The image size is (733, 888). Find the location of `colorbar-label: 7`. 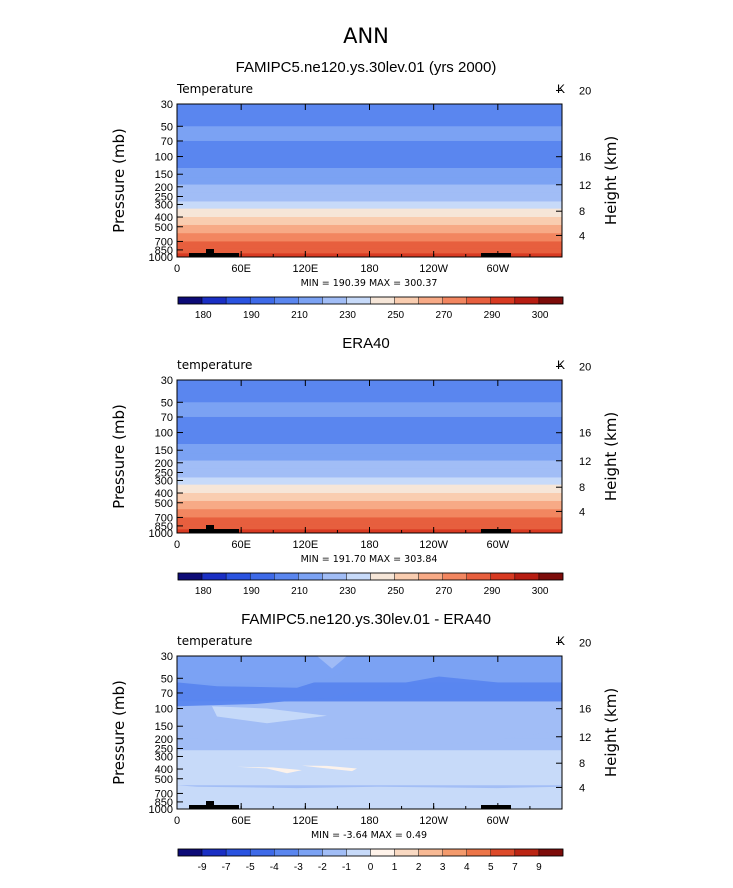

colorbar-label: 7 is located at coordinates (515, 867).